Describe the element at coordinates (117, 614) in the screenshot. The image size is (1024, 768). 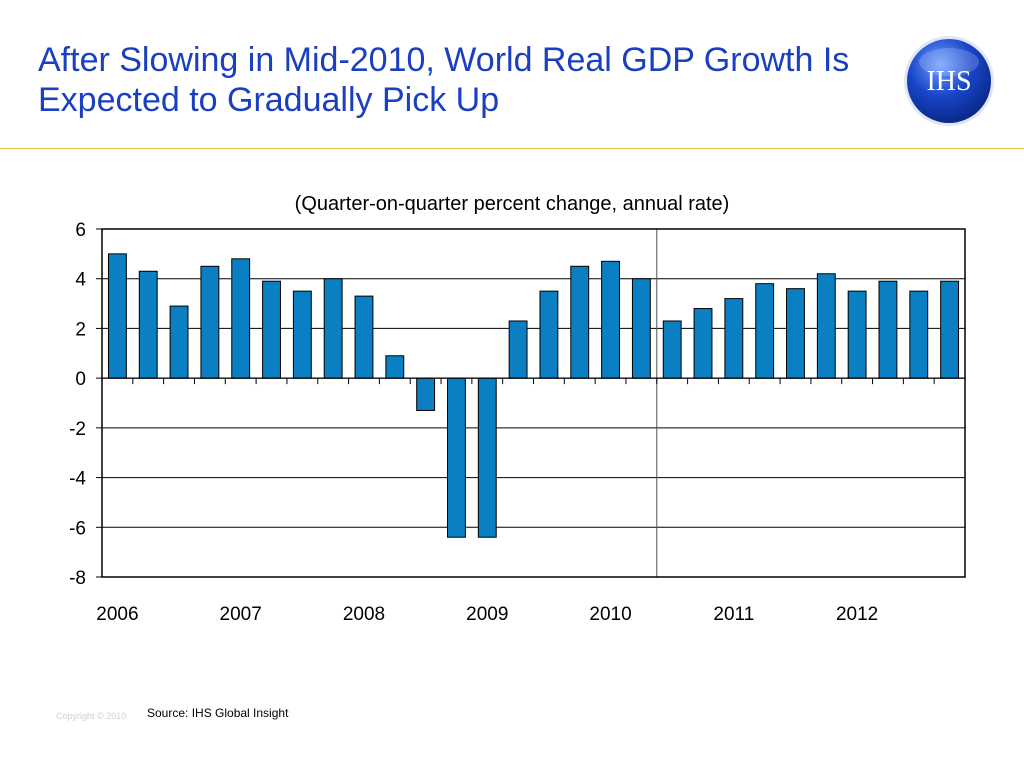
I see `x-tick-label: 2006` at that location.